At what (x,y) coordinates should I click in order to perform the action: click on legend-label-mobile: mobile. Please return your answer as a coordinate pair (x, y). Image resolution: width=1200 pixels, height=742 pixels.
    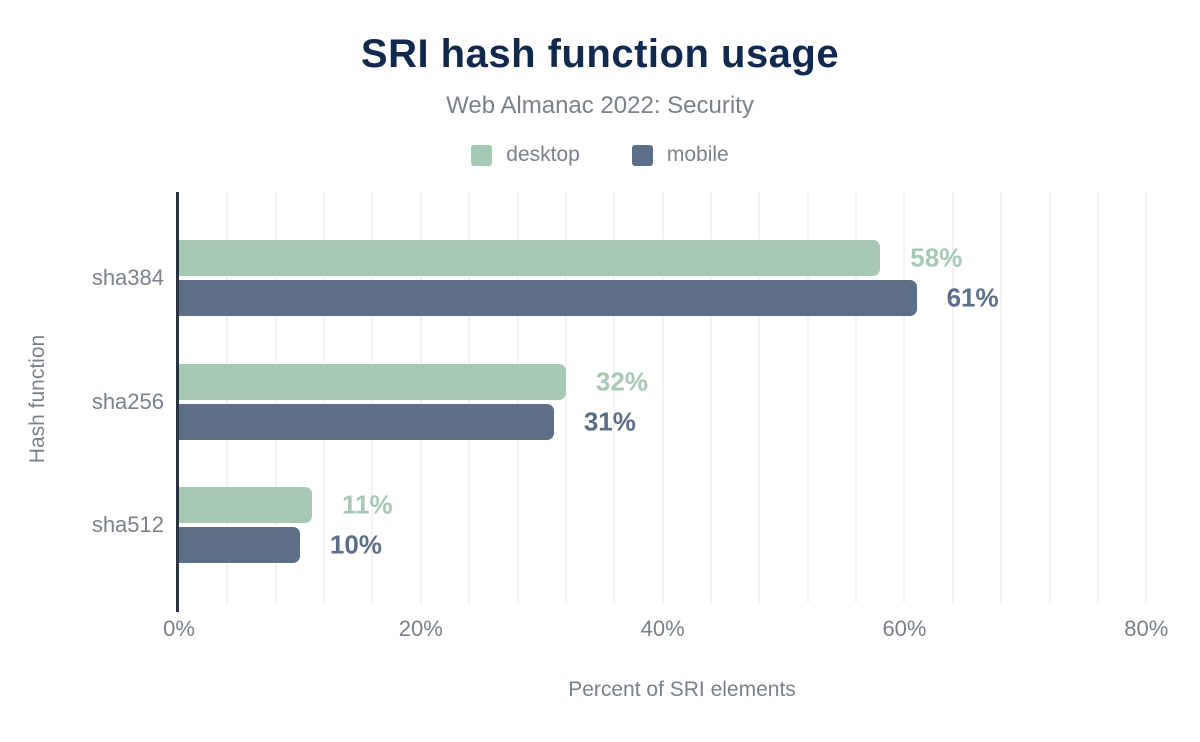
    Looking at the image, I should click on (697, 154).